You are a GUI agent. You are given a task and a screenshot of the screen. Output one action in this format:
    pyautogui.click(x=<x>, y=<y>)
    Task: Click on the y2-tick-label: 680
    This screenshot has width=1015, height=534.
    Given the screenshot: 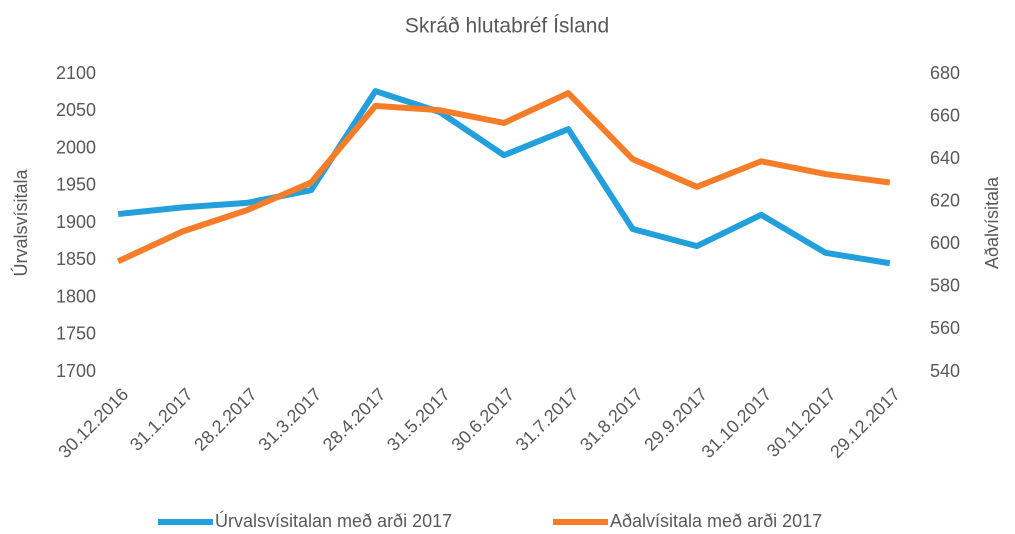 What is the action you would take?
    pyautogui.click(x=945, y=73)
    